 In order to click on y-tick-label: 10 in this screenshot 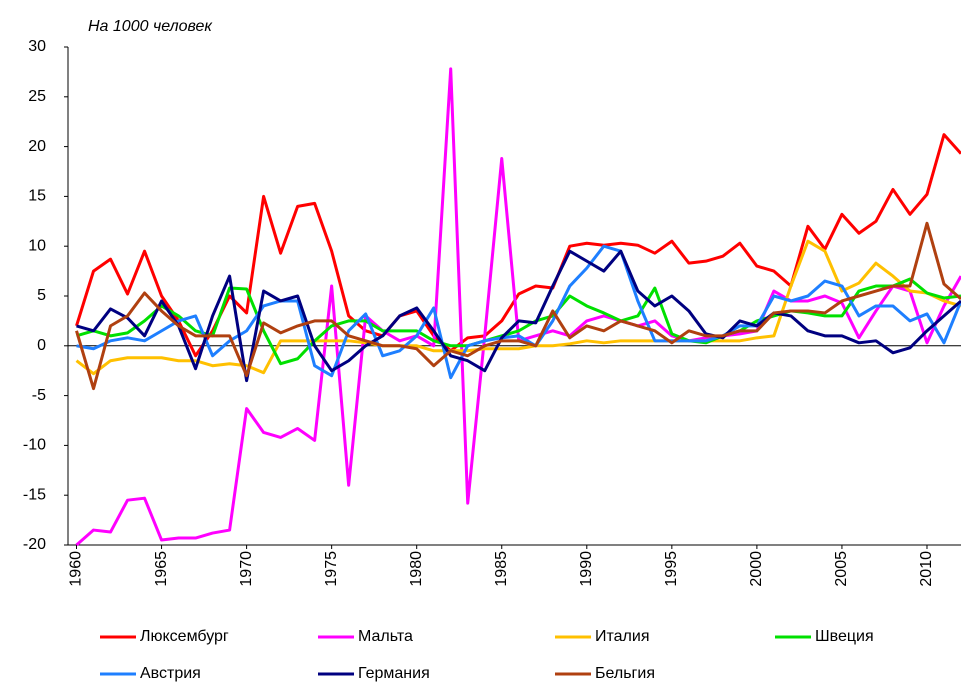, I will do `click(37, 245)`.